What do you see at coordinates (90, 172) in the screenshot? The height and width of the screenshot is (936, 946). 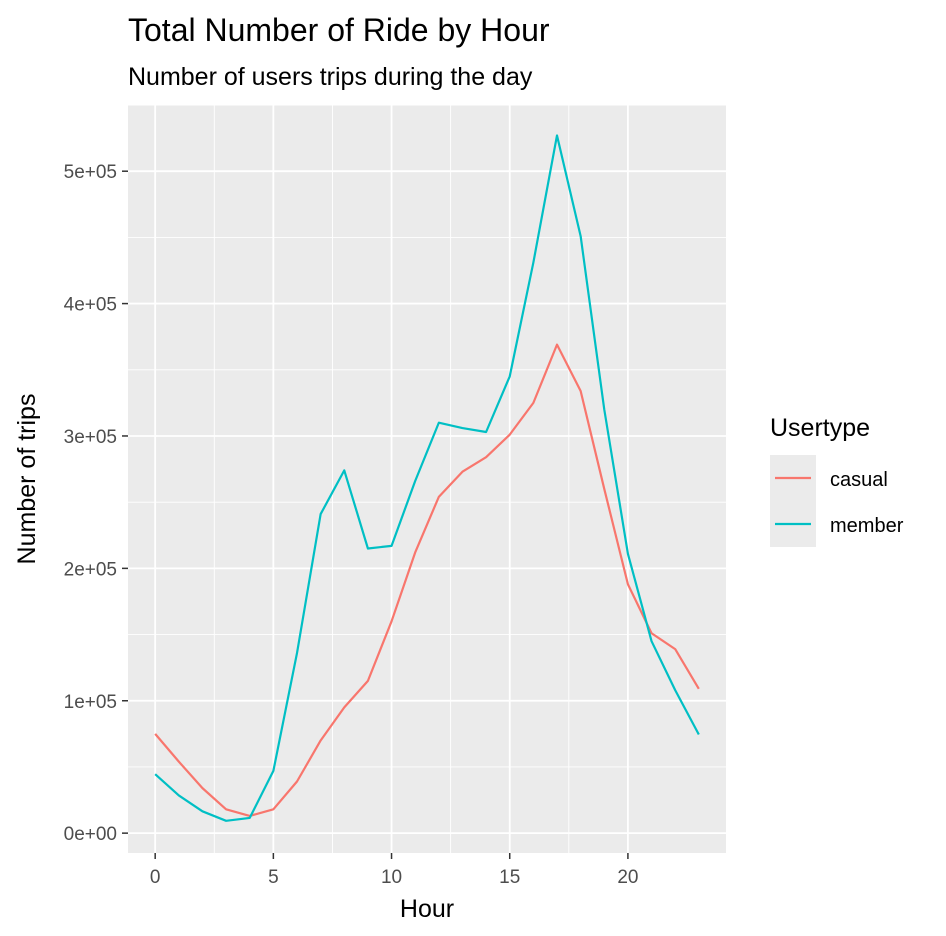 I see `y-tick-label: 5e+05` at bounding box center [90, 172].